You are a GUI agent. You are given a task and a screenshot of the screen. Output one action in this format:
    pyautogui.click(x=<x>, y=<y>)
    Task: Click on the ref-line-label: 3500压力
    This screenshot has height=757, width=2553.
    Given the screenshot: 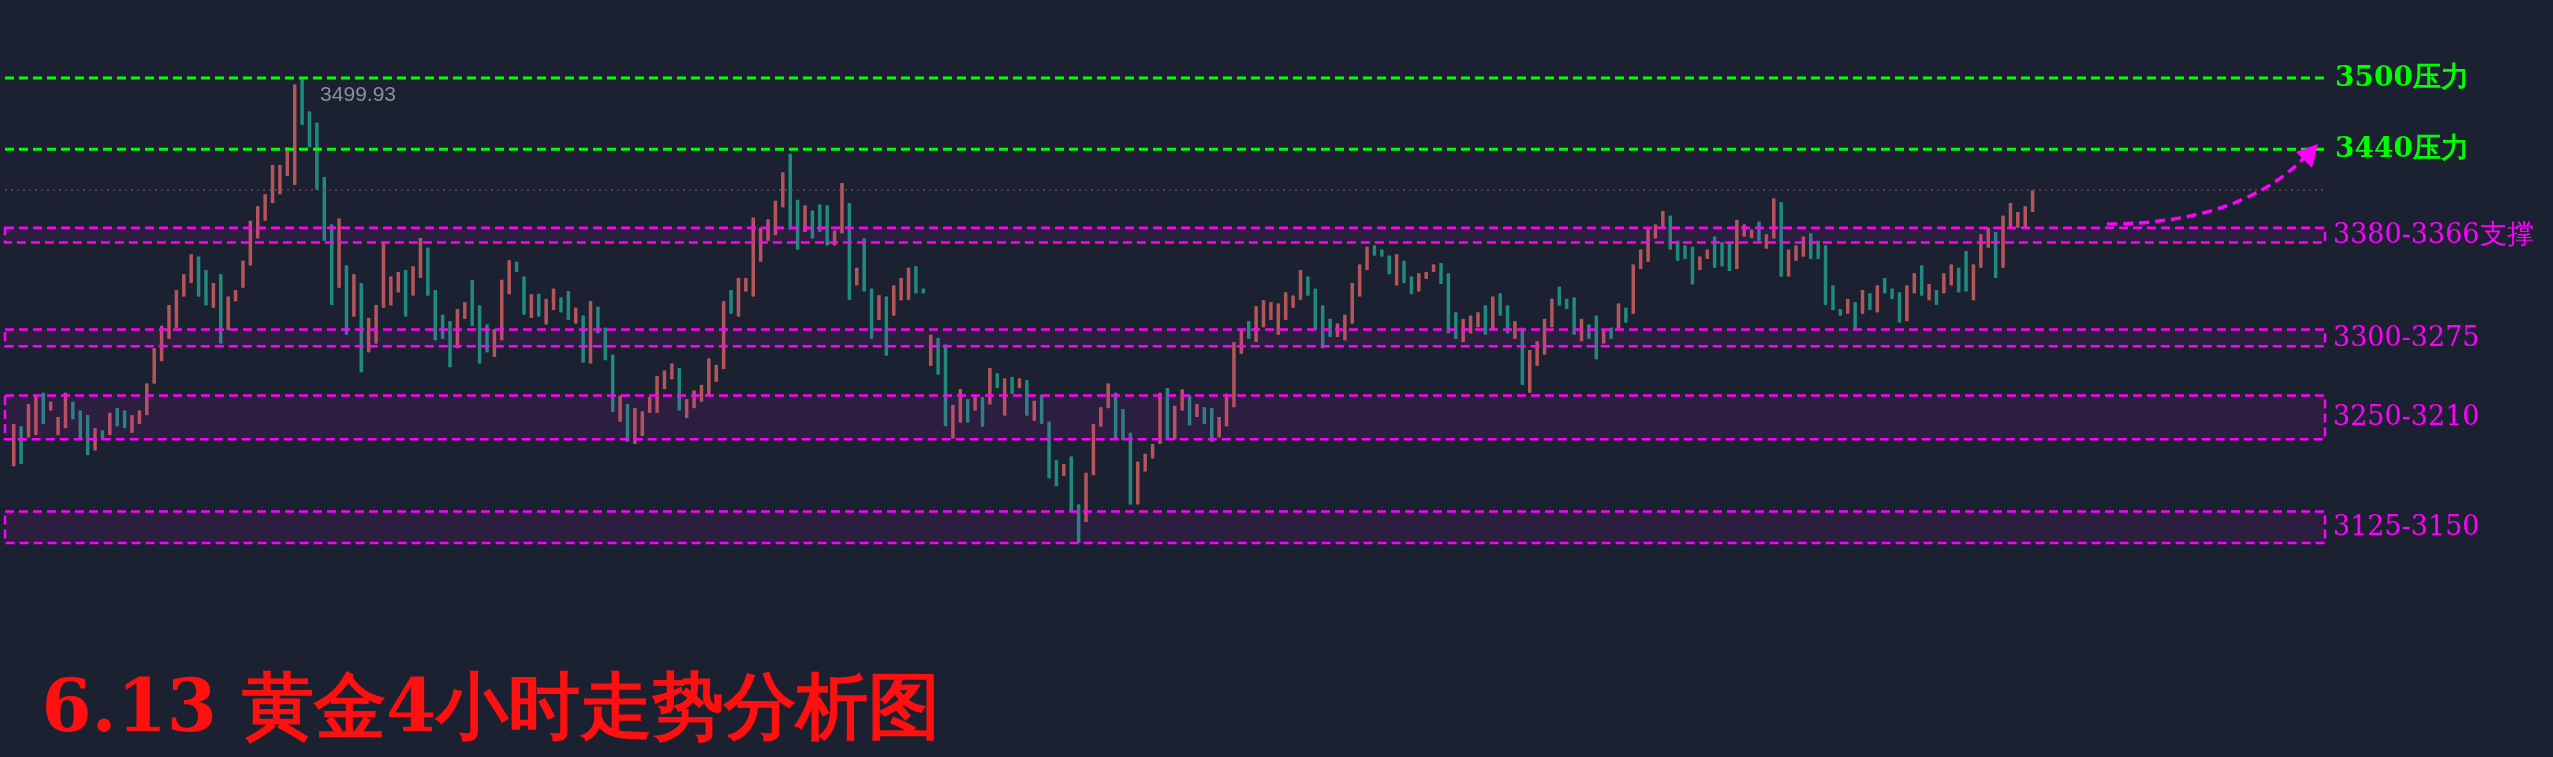 What is the action you would take?
    pyautogui.click(x=2402, y=76)
    